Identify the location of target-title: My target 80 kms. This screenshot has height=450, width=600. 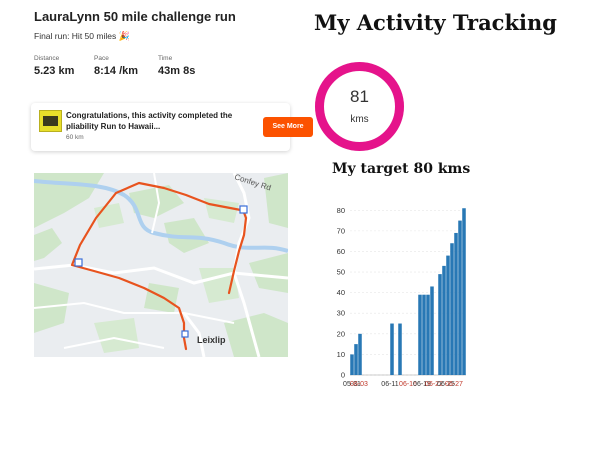
(401, 169).